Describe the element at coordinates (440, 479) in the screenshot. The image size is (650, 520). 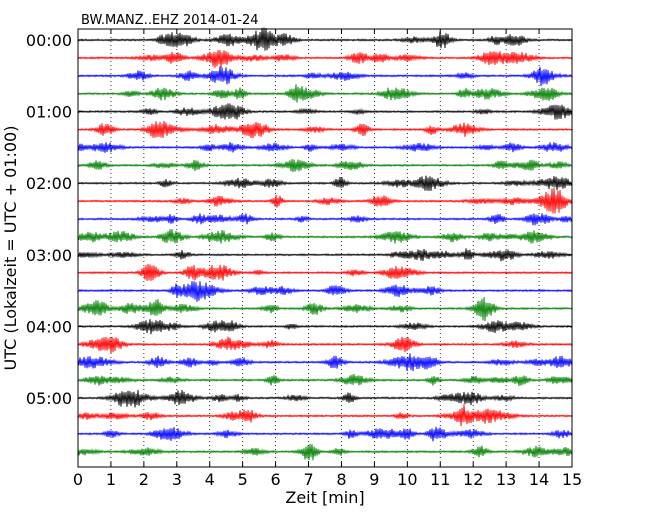
I see `x-tick-label: 11` at that location.